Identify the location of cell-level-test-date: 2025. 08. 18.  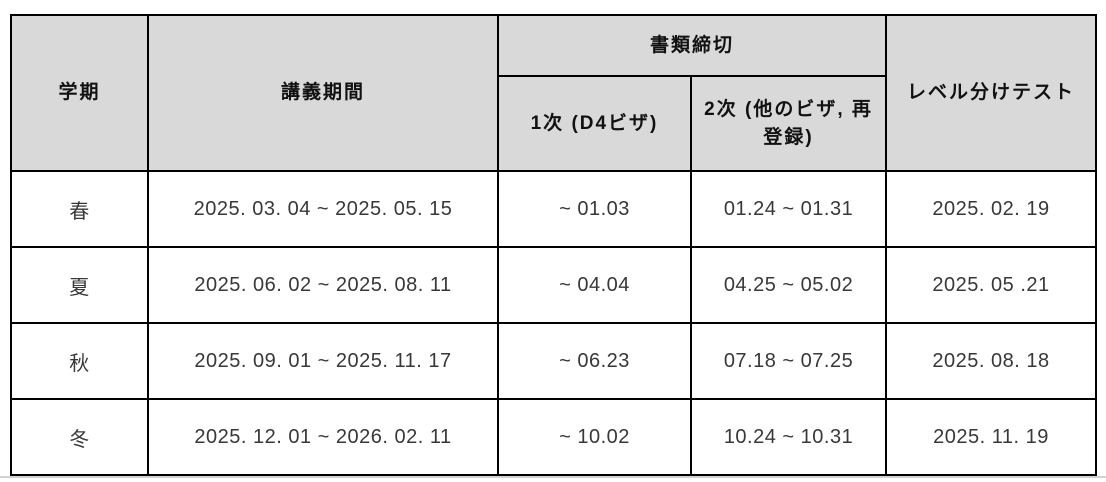
(991, 361).